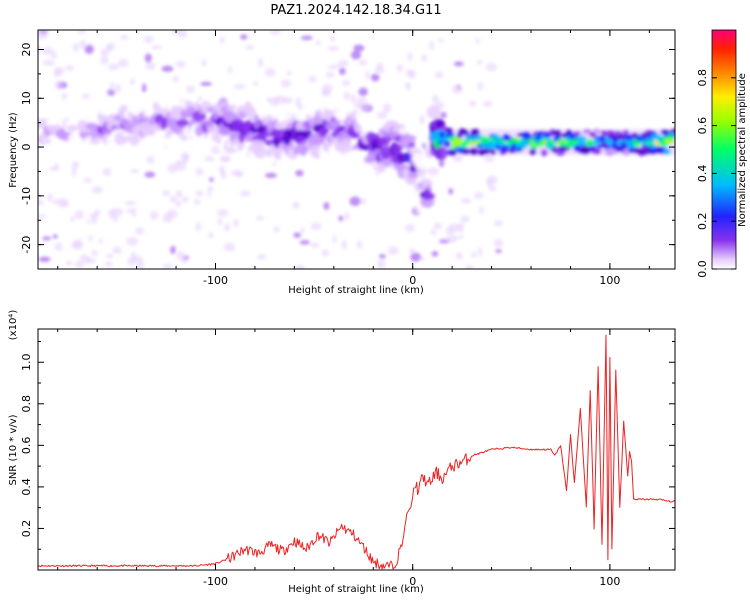 The image size is (750, 600). Describe the element at coordinates (26, 487) in the screenshot. I see `y-tick-label: 0.4` at that location.